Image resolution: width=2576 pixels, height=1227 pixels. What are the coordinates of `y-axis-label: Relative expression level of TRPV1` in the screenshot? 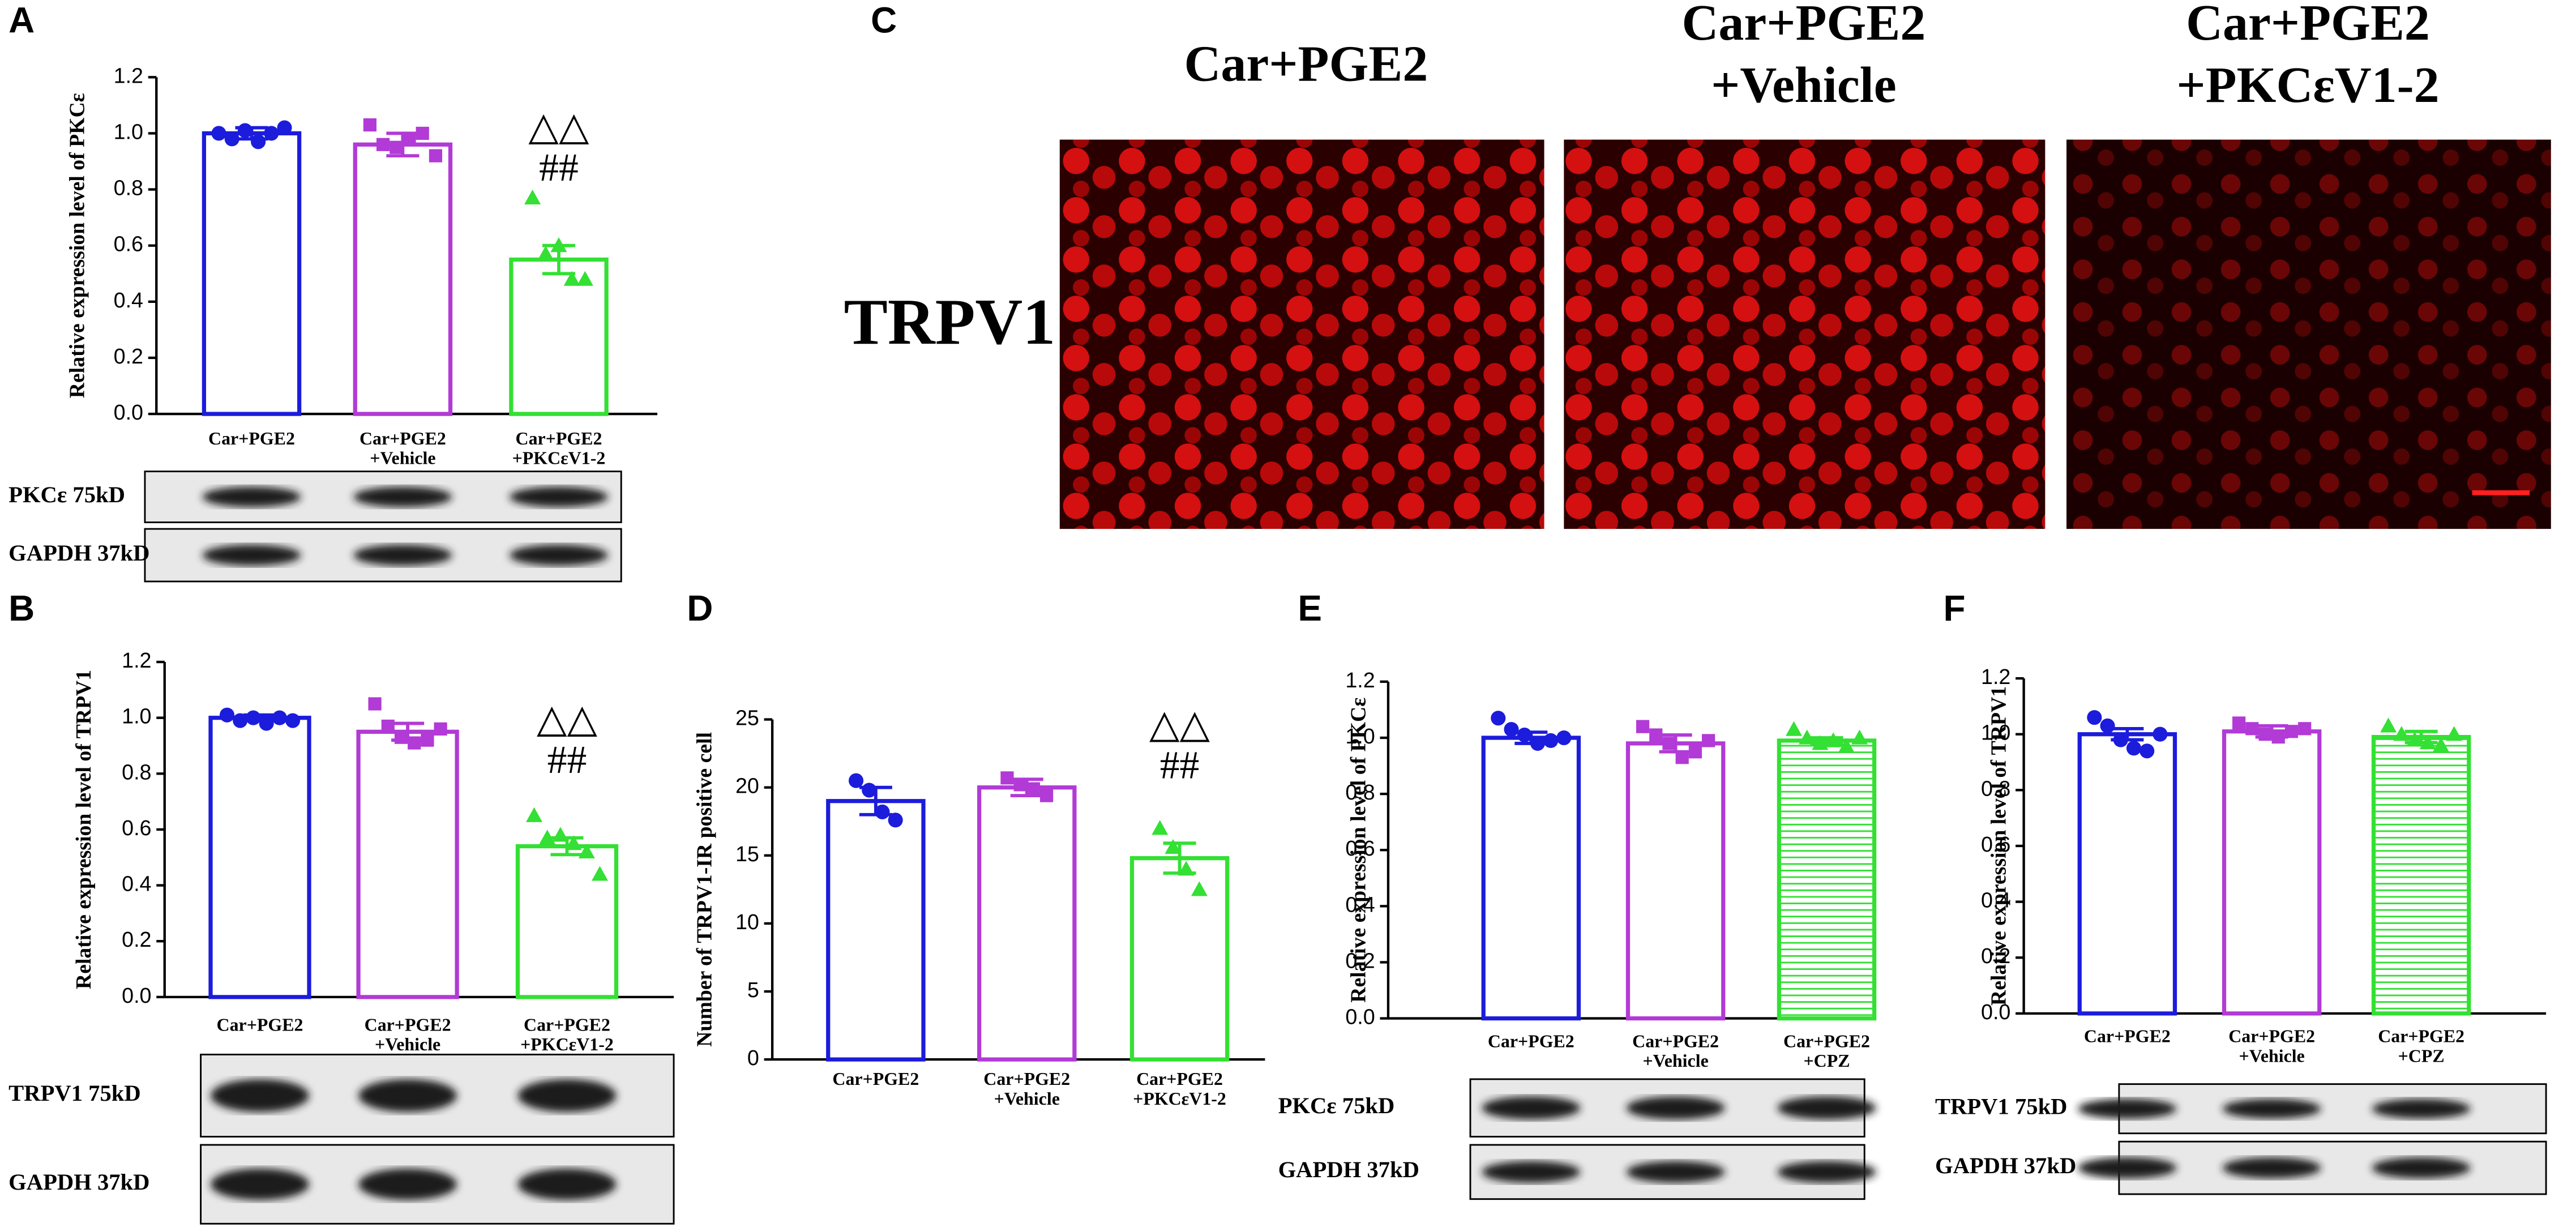 It's located at (1999, 846).